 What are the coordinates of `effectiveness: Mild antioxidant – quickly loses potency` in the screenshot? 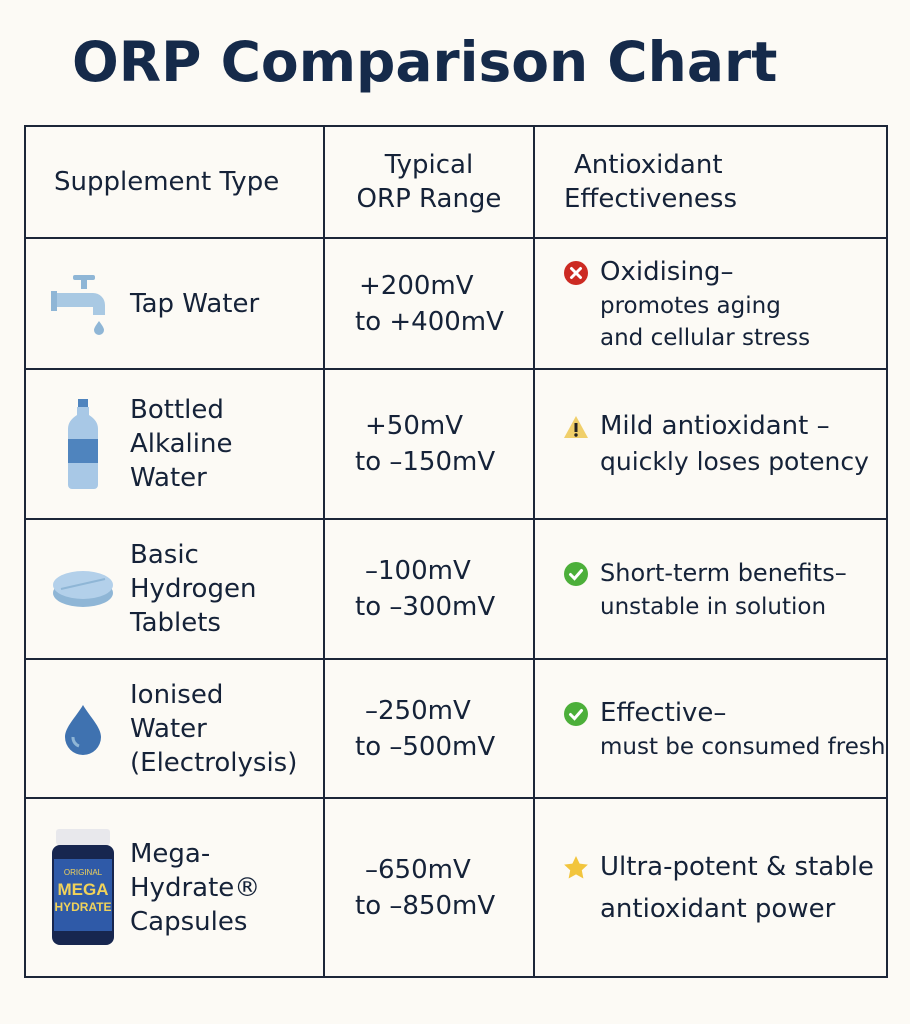 It's located at (725, 444).